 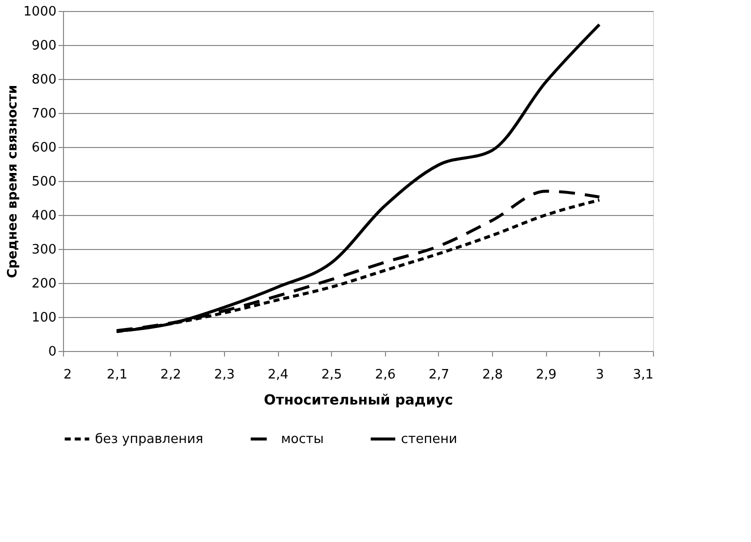 I want to click on x-axis-title: Относительный радиус, so click(x=359, y=400).